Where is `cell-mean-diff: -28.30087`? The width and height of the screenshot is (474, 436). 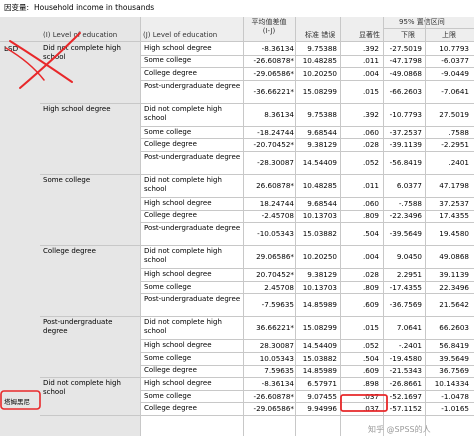 cell-mean-diff: -28.30087 is located at coordinates (275, 162).